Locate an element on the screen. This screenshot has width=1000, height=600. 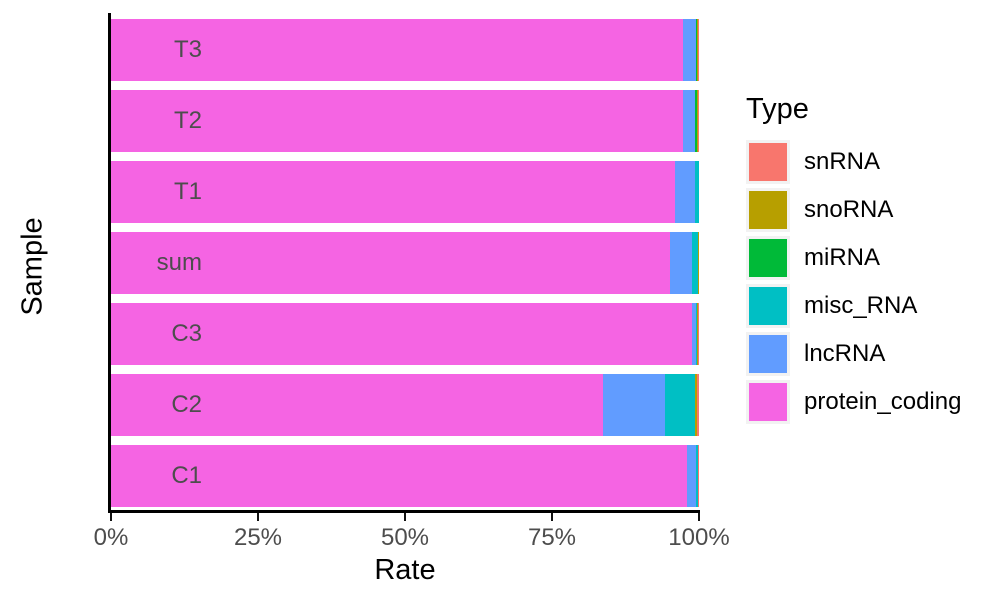
x-axis-title: Rate is located at coordinates (405, 570).